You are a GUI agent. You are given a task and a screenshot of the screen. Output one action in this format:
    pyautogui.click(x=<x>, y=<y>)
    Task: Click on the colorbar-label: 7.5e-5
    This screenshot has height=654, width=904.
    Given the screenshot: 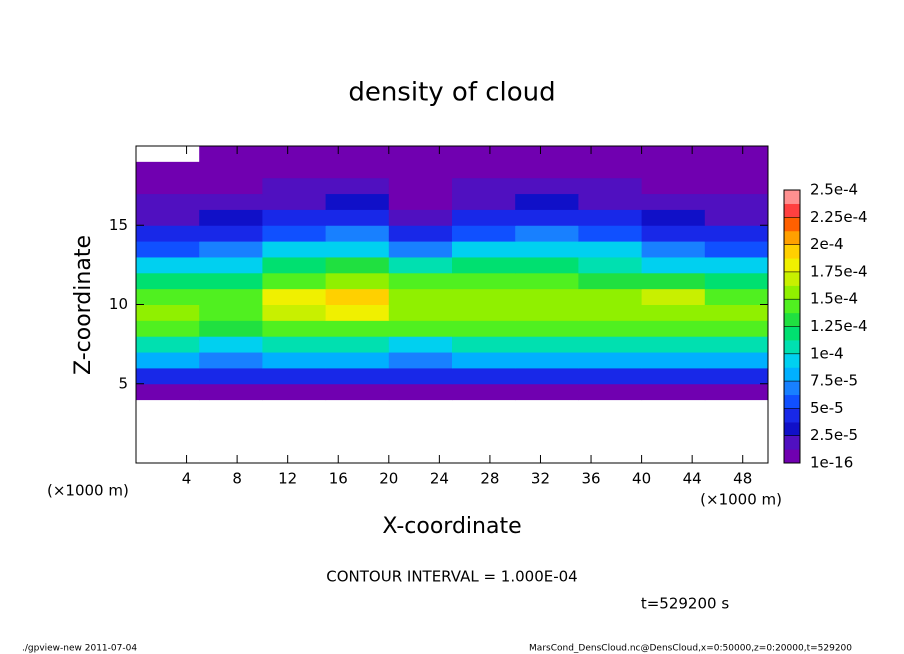 What is the action you would take?
    pyautogui.click(x=834, y=381)
    